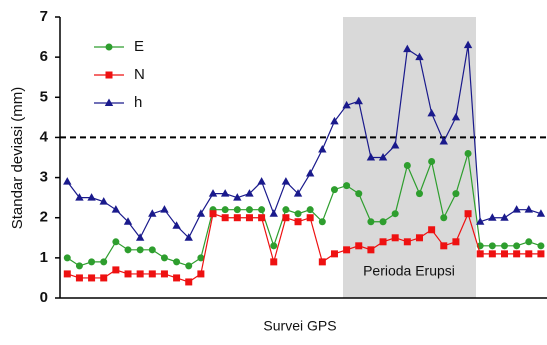 The height and width of the screenshot is (345, 547). Describe the element at coordinates (44, 217) in the screenshot. I see `y-tick-label: 2` at that location.